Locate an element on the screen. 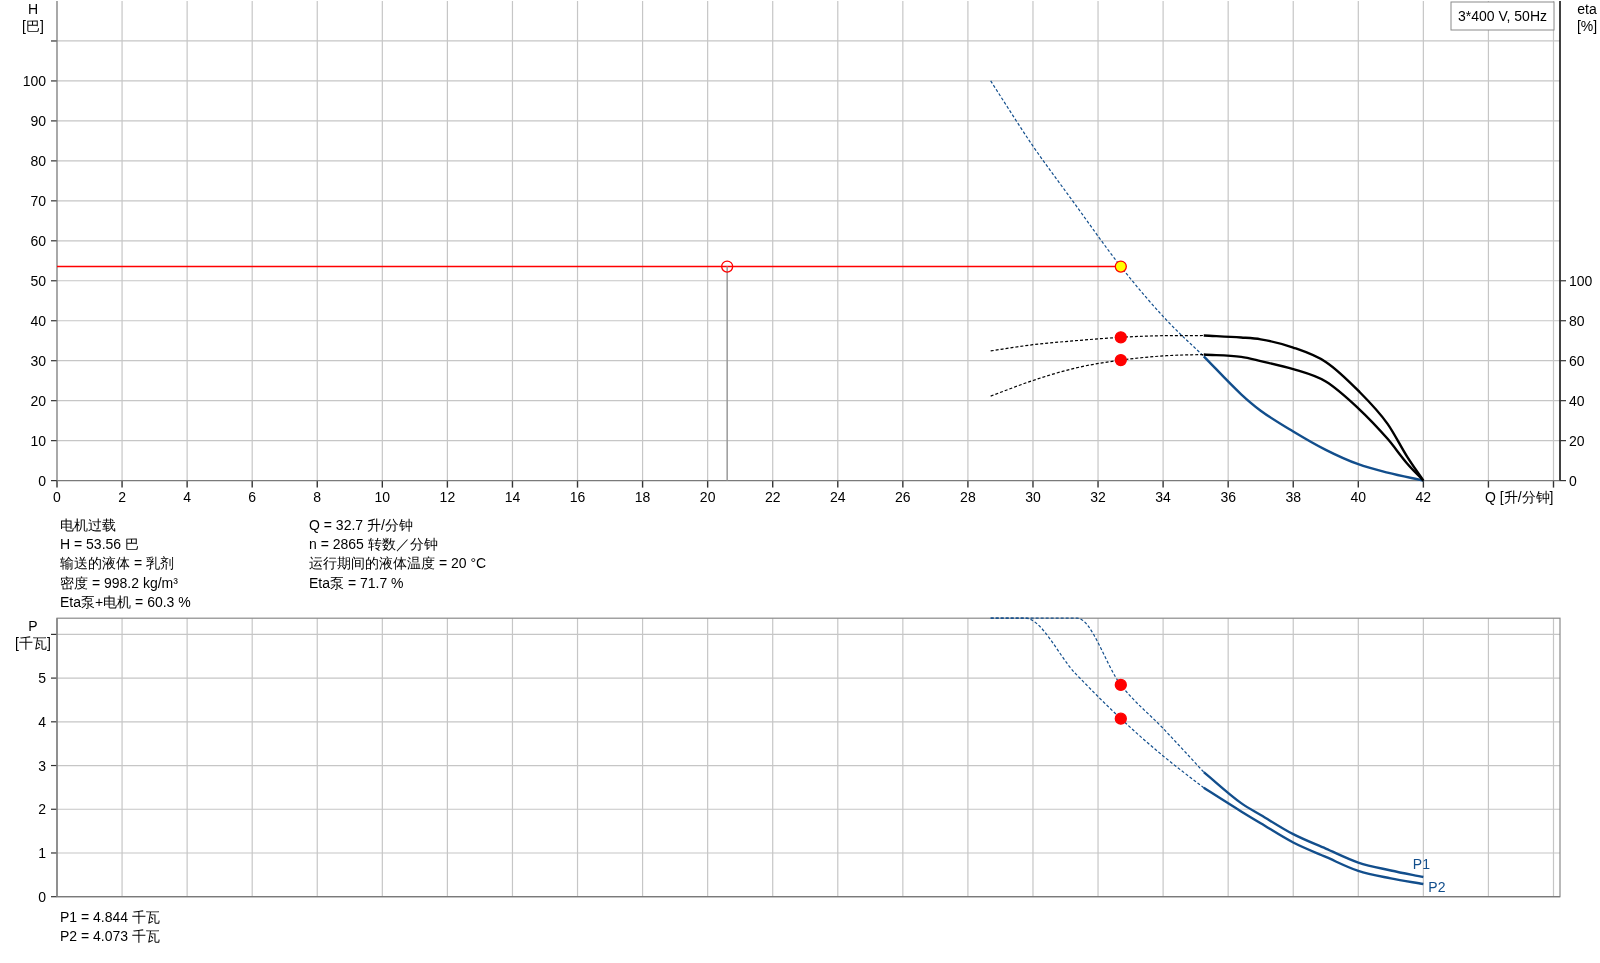 This screenshot has width=1600, height=963. y-tick-label: 3 is located at coordinates (42, 765).